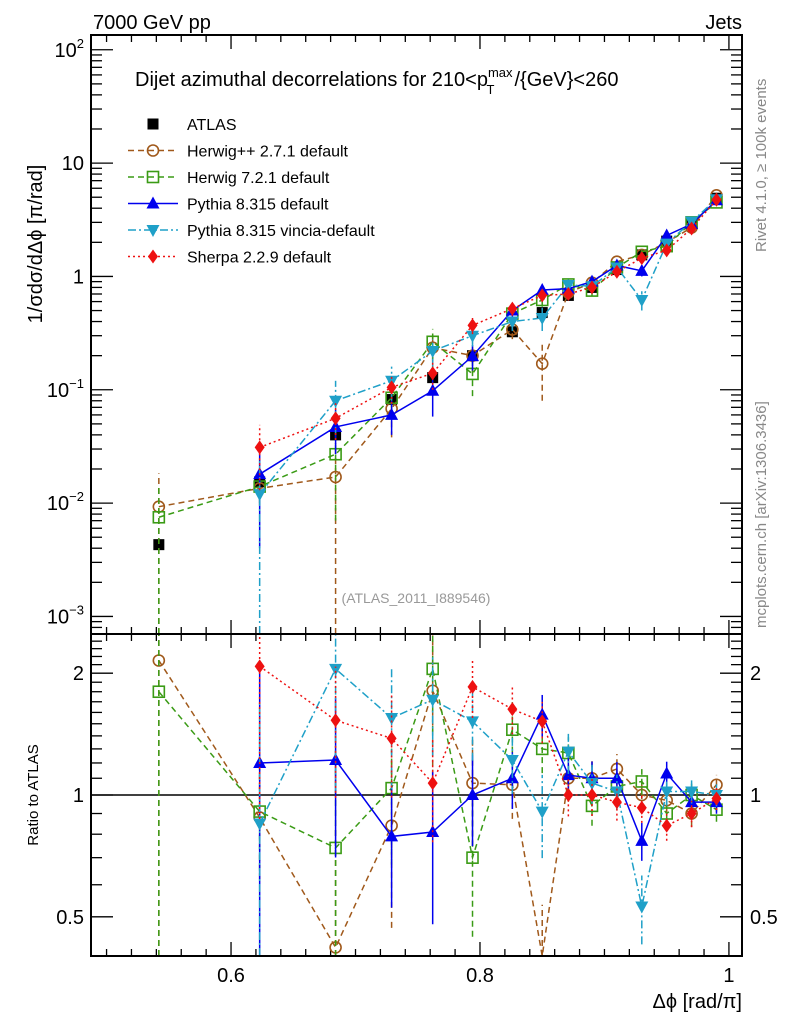  Describe the element at coordinates (281, 231) in the screenshot. I see `legend-label: Pythia 8.315 vincia-default` at that location.